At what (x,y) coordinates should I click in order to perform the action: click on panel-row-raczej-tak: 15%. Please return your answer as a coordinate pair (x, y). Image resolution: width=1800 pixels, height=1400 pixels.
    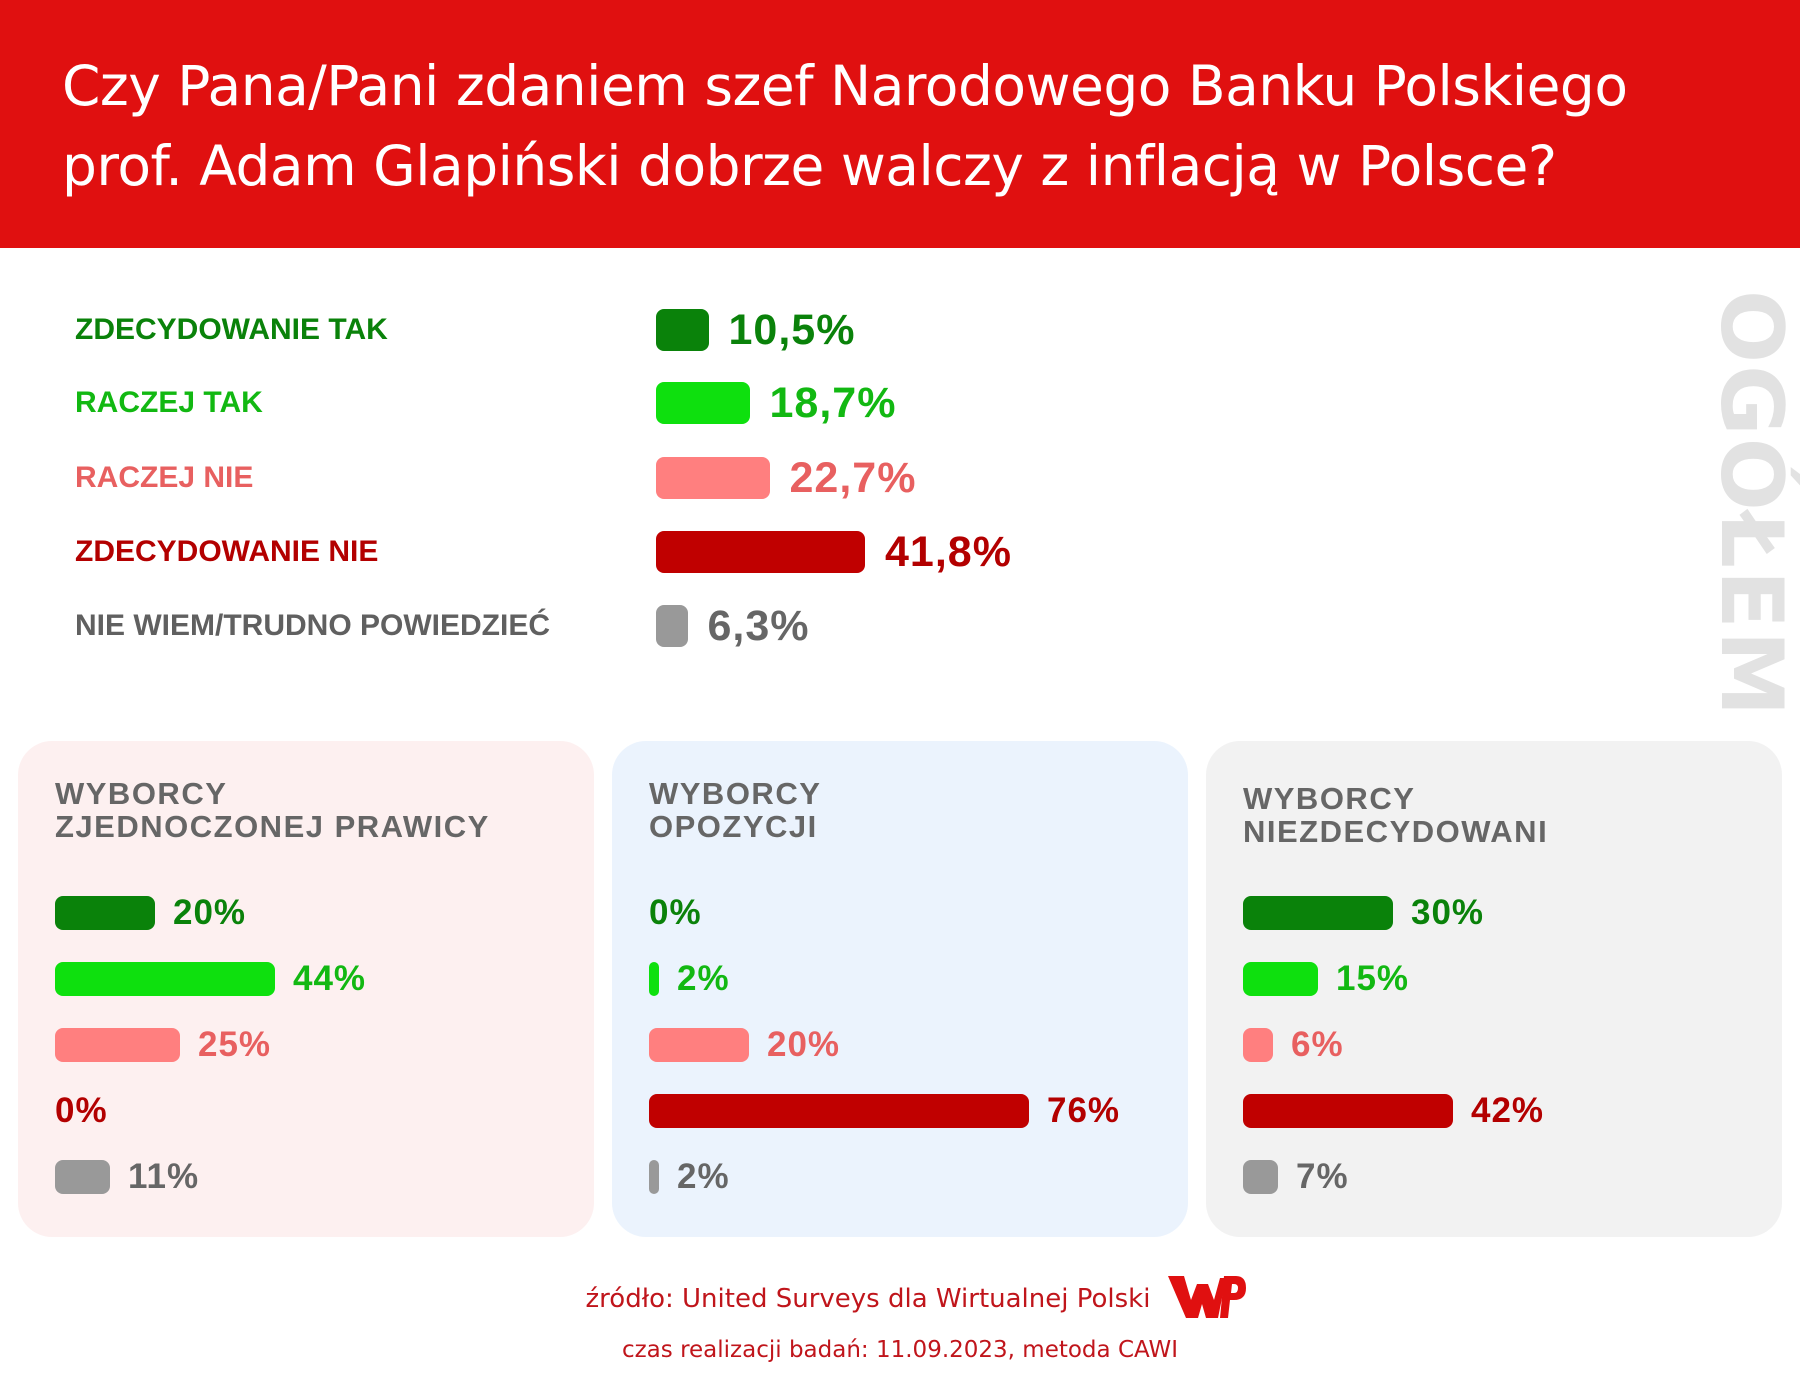
    Looking at the image, I should click on (1503, 979).